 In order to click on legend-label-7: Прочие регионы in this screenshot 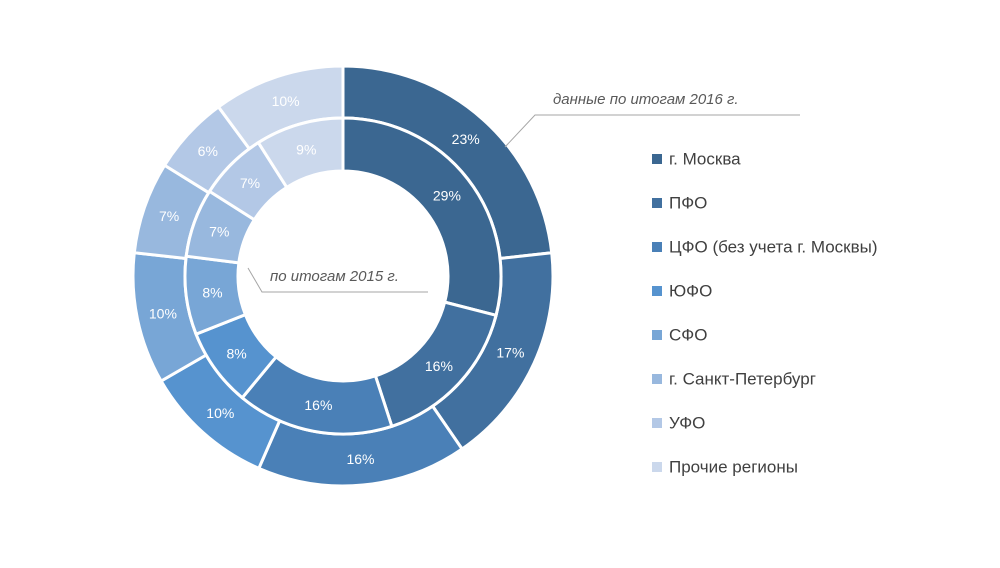, I will do `click(733, 467)`.